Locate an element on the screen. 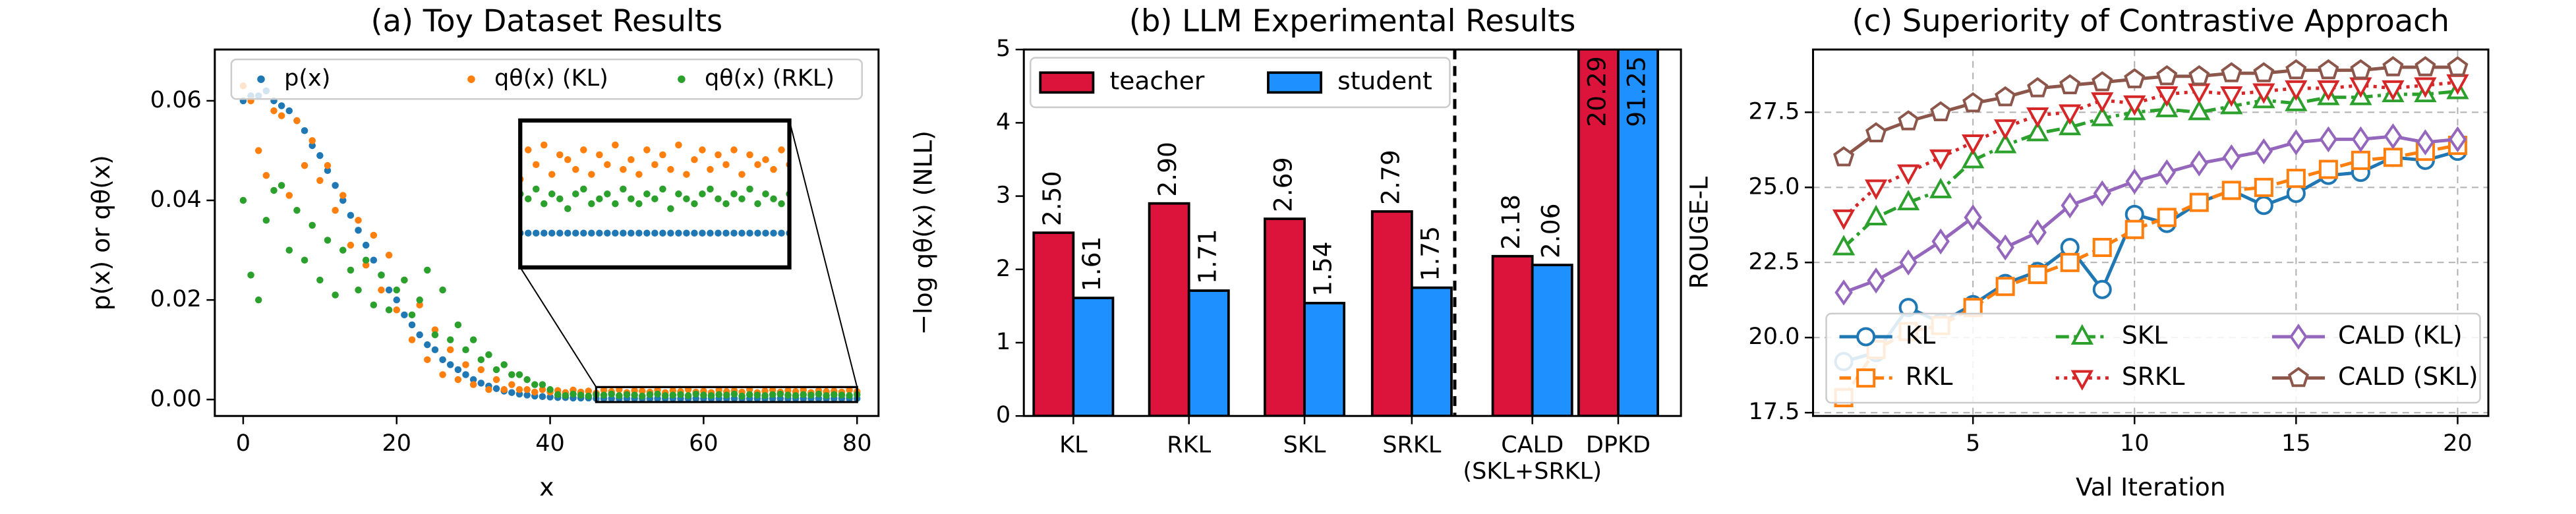 The image size is (2576, 514). x-tick-label: DPKD is located at coordinates (1618, 444).